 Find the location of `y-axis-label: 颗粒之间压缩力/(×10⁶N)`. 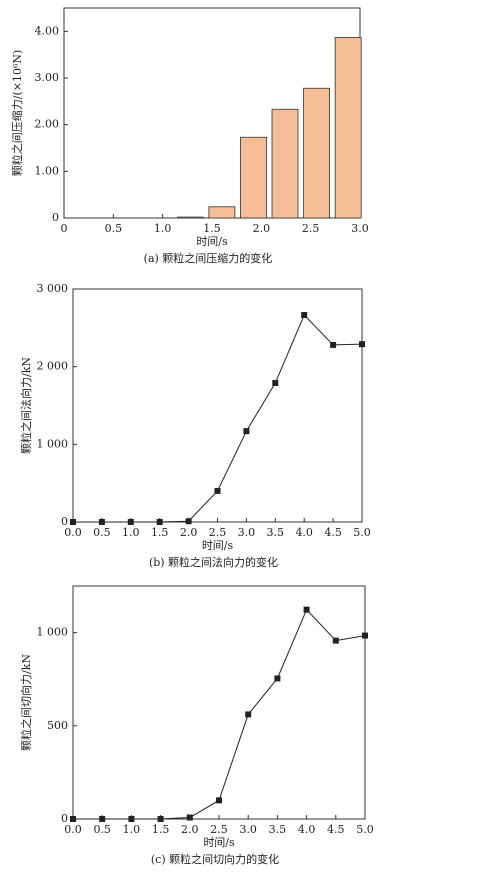

y-axis-label: 颗粒之间压缩力/(×10⁶N) is located at coordinates (17, 113).